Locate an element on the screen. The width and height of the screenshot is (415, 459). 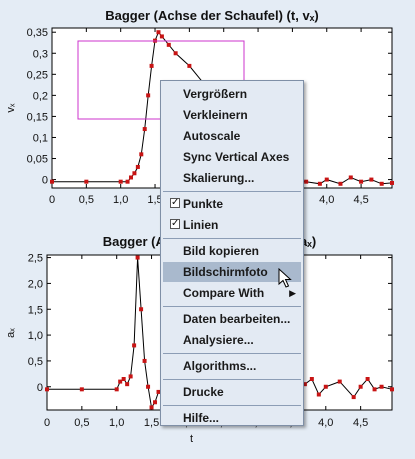
menu-item-verkleinern: Verkleinern is located at coordinates (232, 115).